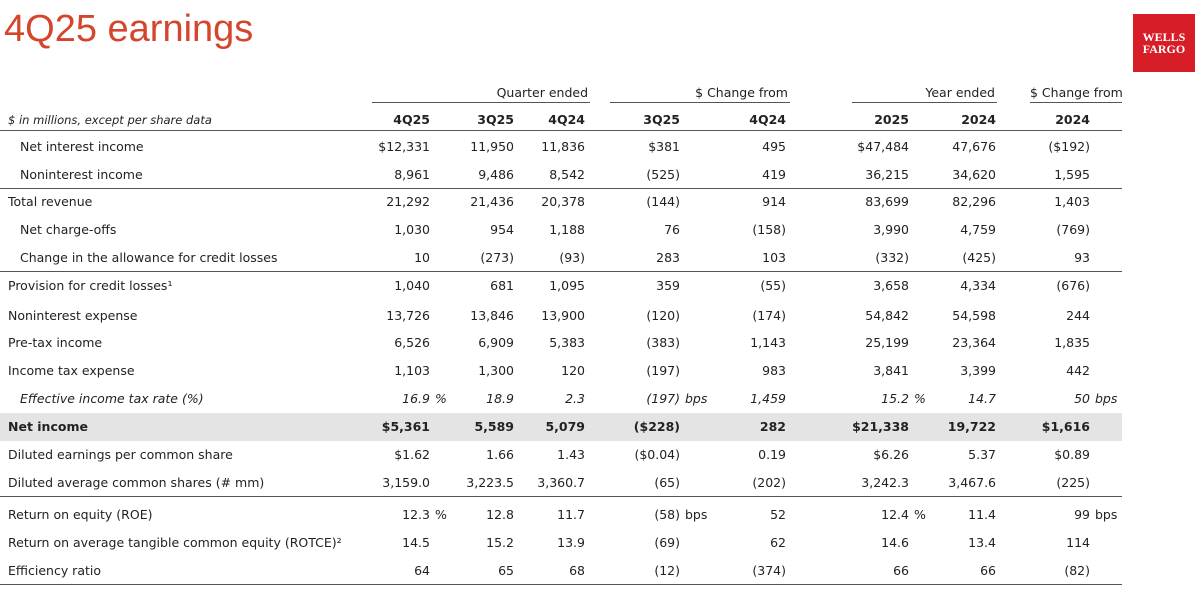 The height and width of the screenshot is (590, 1198). Describe the element at coordinates (1164, 37) in the screenshot. I see `logo-line: WELLS` at that location.